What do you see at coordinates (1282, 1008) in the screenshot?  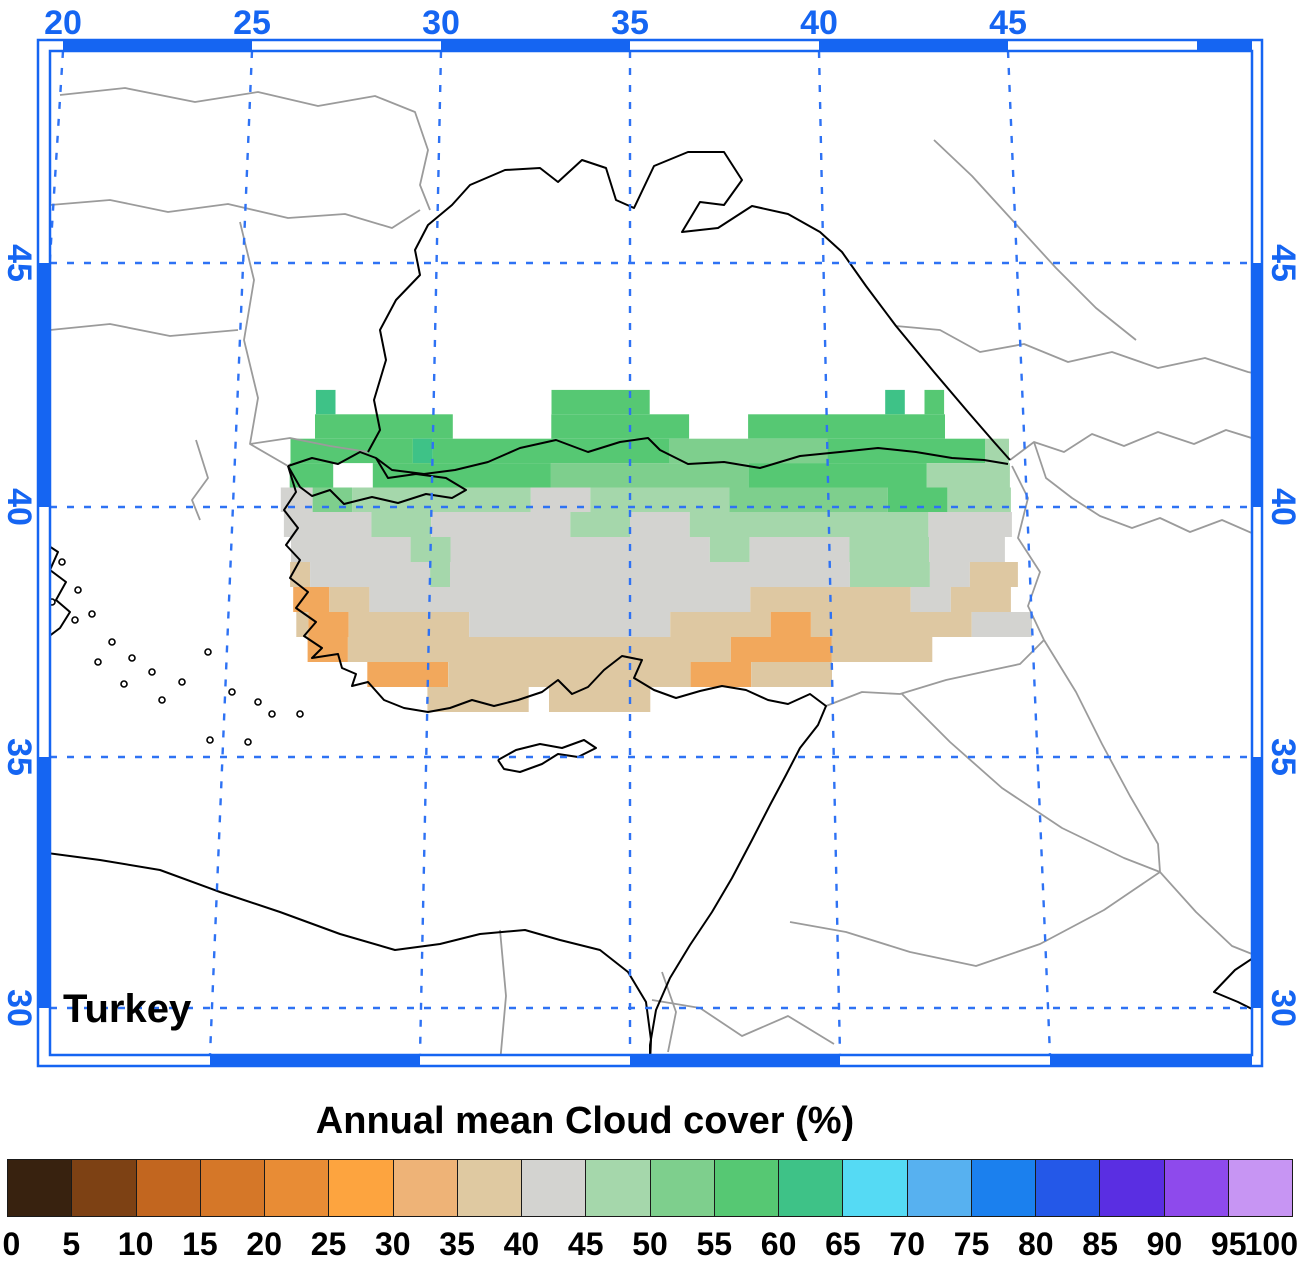 I see `right-axis-label: 30` at bounding box center [1282, 1008].